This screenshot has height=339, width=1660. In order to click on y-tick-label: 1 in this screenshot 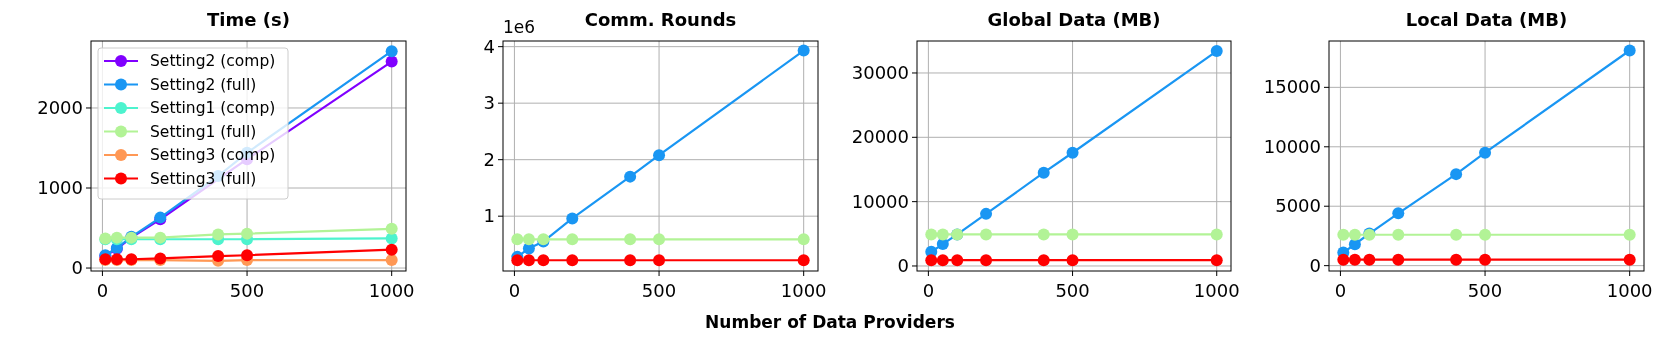, I will do `click(489, 216)`.